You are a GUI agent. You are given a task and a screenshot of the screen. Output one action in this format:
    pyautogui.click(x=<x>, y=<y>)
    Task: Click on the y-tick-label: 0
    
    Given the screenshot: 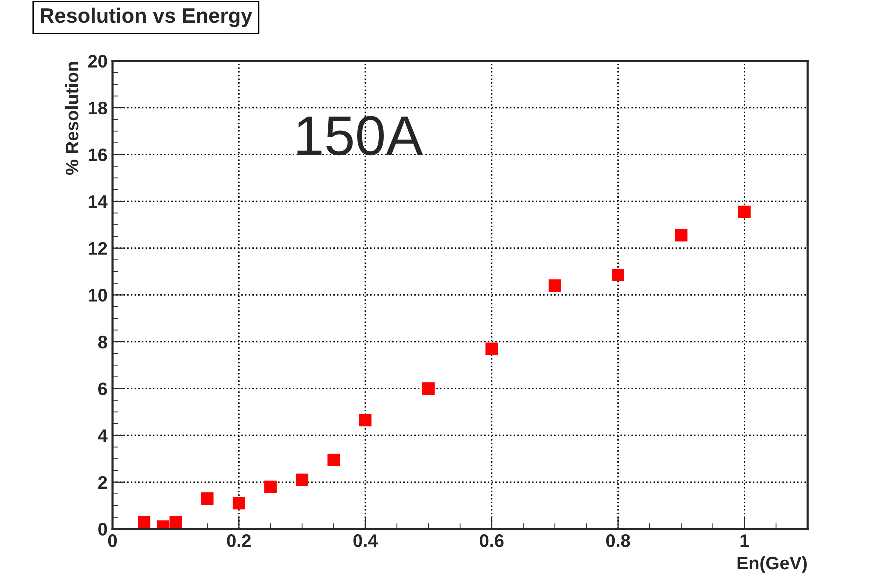 What is the action you would take?
    pyautogui.click(x=103, y=529)
    